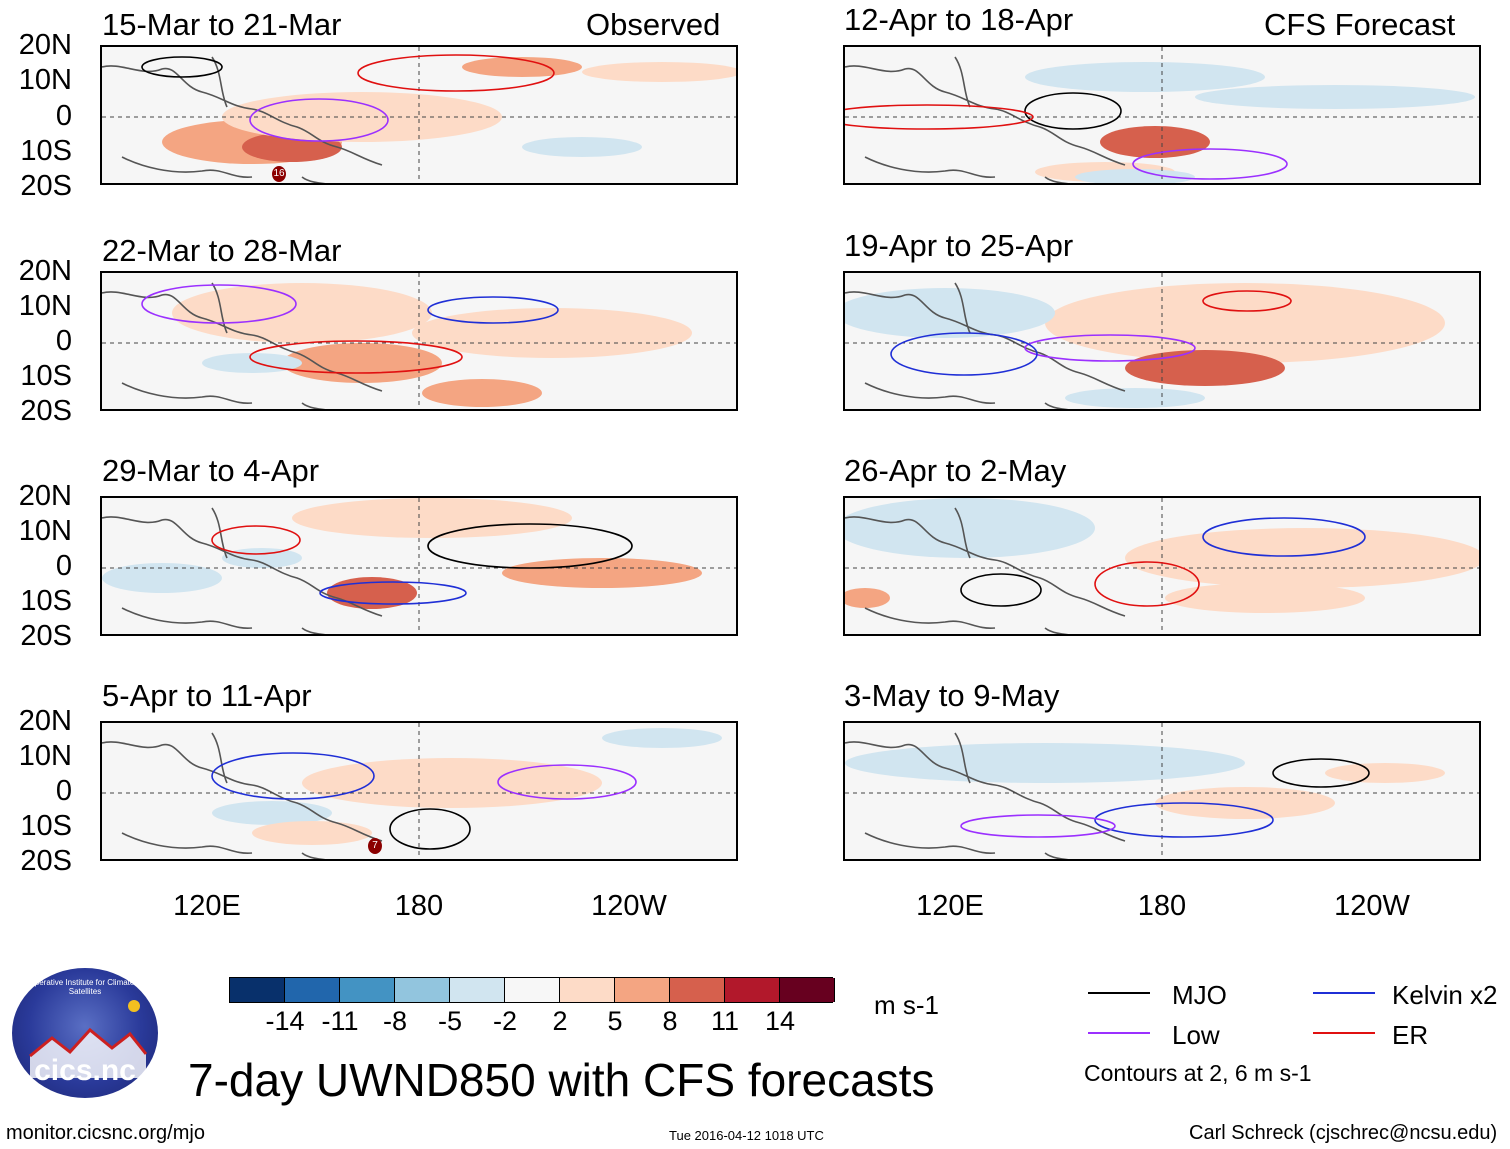 Image resolution: width=1510 pixels, height=1149 pixels. I want to click on storm-marker: 16, so click(279, 174).